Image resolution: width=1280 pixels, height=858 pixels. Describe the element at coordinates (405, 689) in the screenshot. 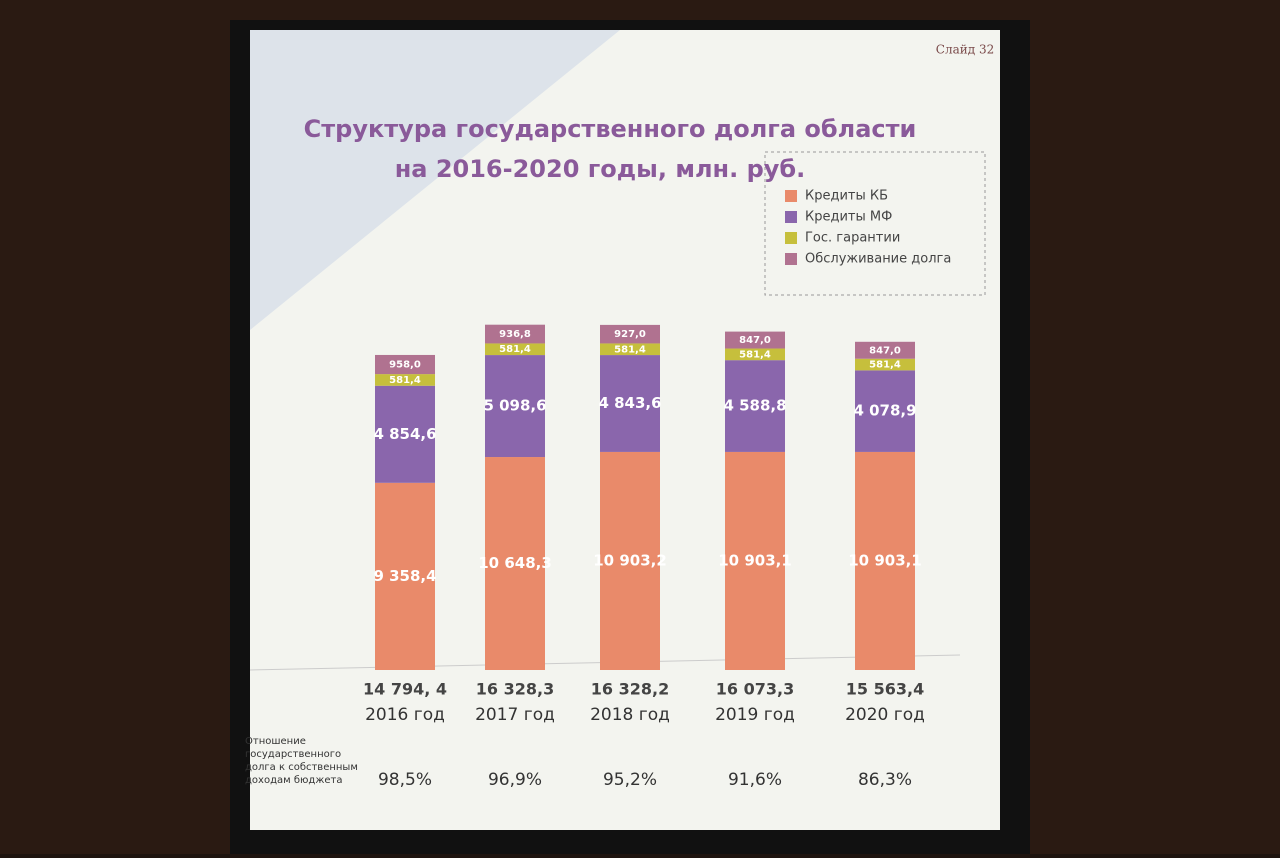

I see `total-label: 14 794, 4` at that location.